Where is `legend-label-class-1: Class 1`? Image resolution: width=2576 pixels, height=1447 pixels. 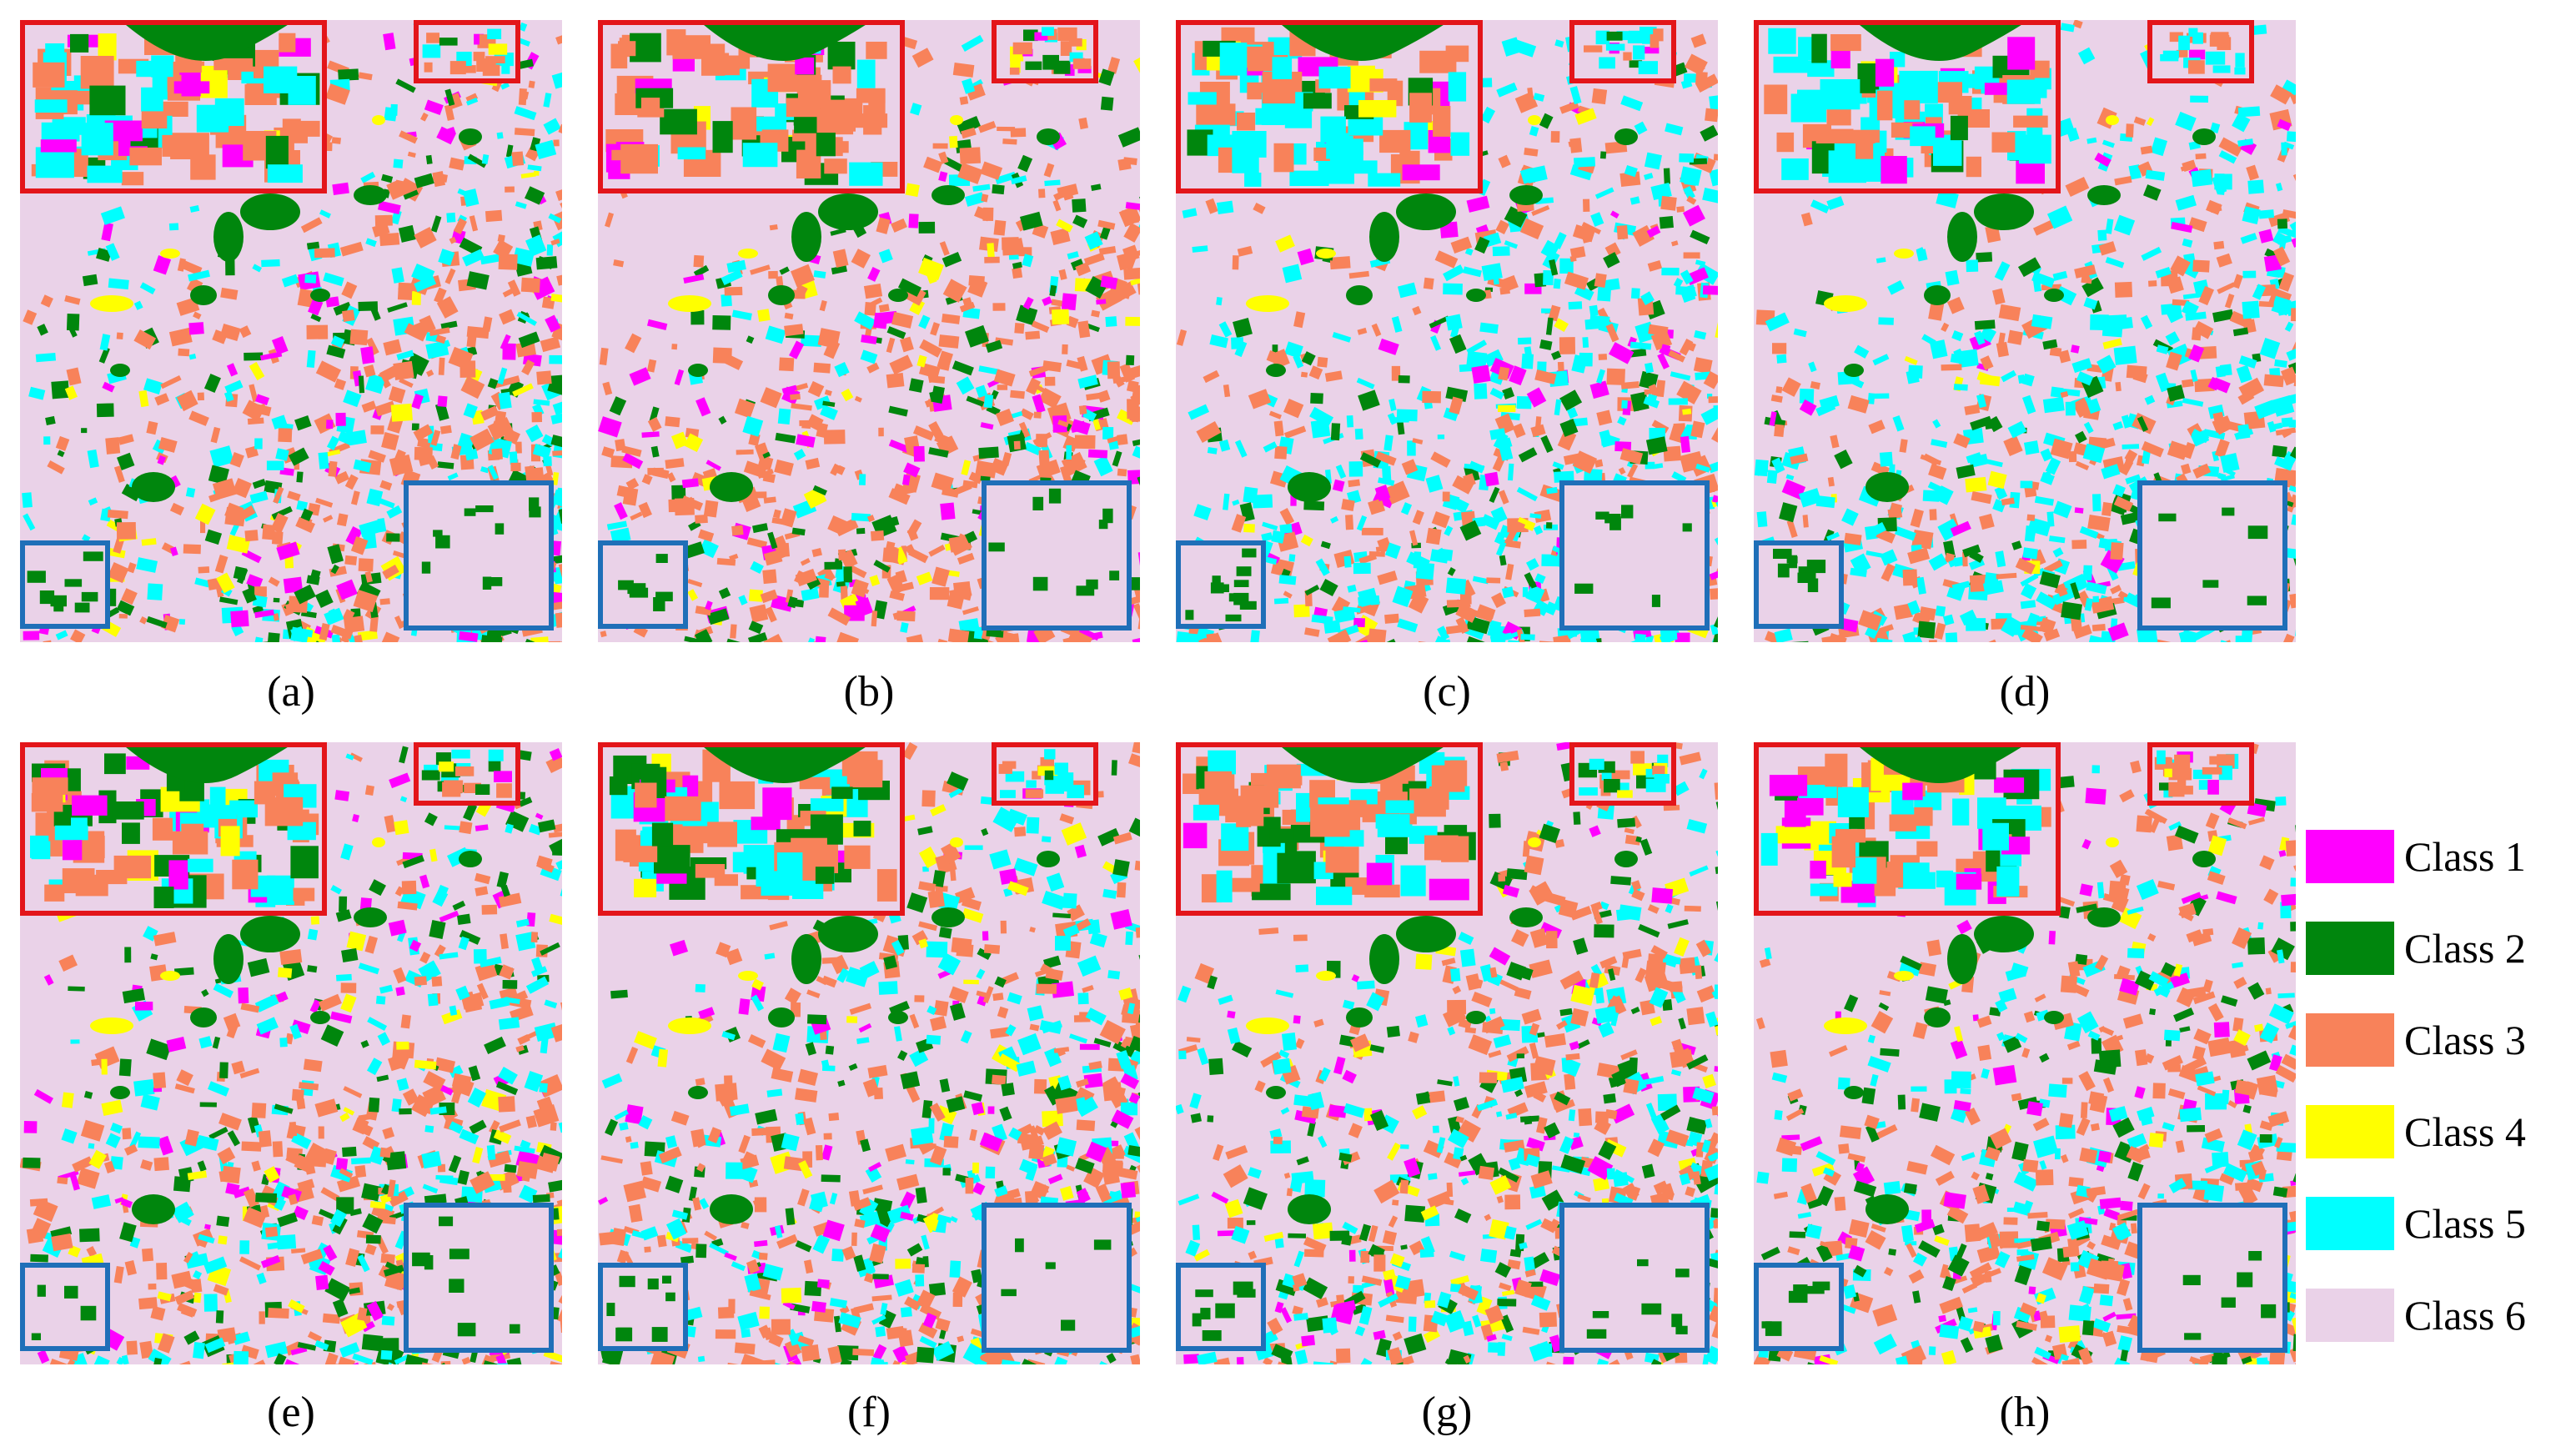
legend-label-class-1: Class 1 is located at coordinates (2465, 856).